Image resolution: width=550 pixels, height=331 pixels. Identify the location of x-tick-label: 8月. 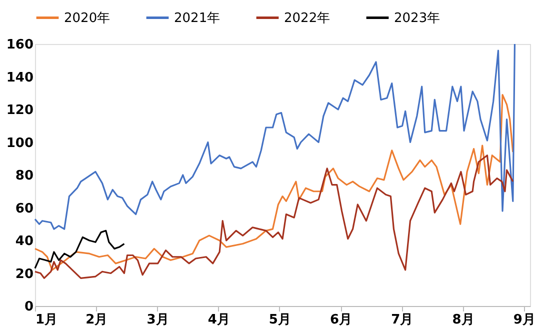
(463, 320).